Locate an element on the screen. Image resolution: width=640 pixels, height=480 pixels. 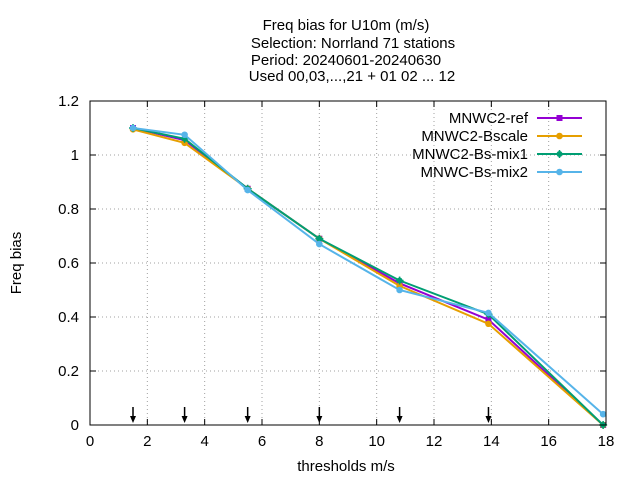
x-tick-label: 0 is located at coordinates (90, 441).